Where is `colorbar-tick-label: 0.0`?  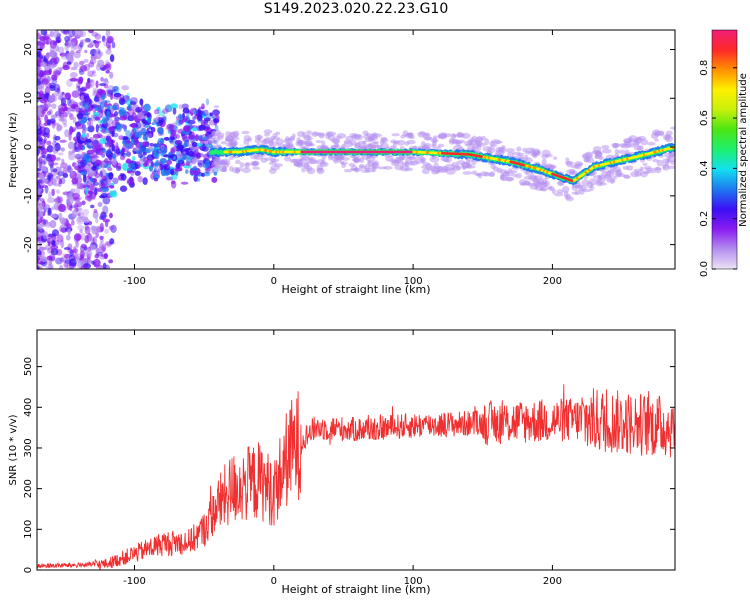
colorbar-tick-label: 0.0 is located at coordinates (704, 269).